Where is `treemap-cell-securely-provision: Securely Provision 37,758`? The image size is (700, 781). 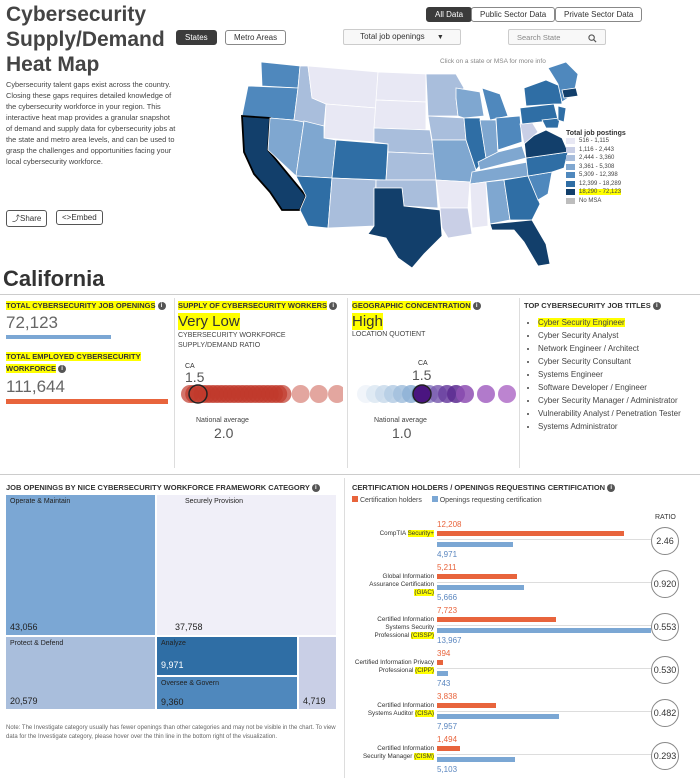
treemap-cell-securely-provision: Securely Provision 37,758 is located at coordinates (246, 565).